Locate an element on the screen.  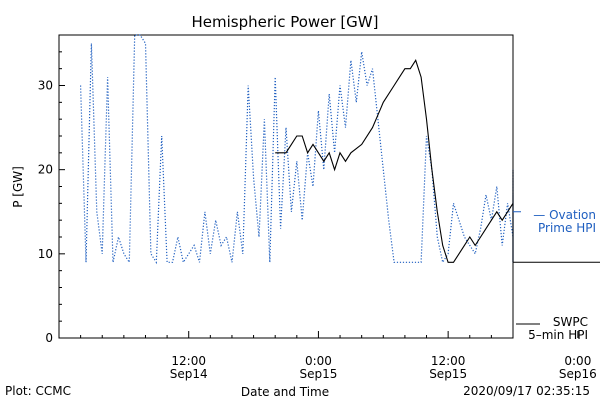
y-axis: 0 10 20 30 is located at coordinates (51, 189).